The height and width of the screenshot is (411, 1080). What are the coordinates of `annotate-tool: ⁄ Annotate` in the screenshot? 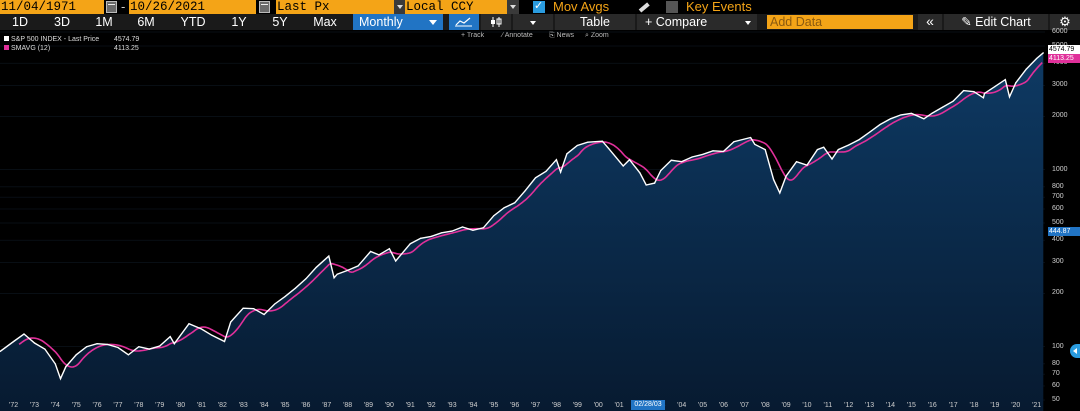 It's located at (517, 35).